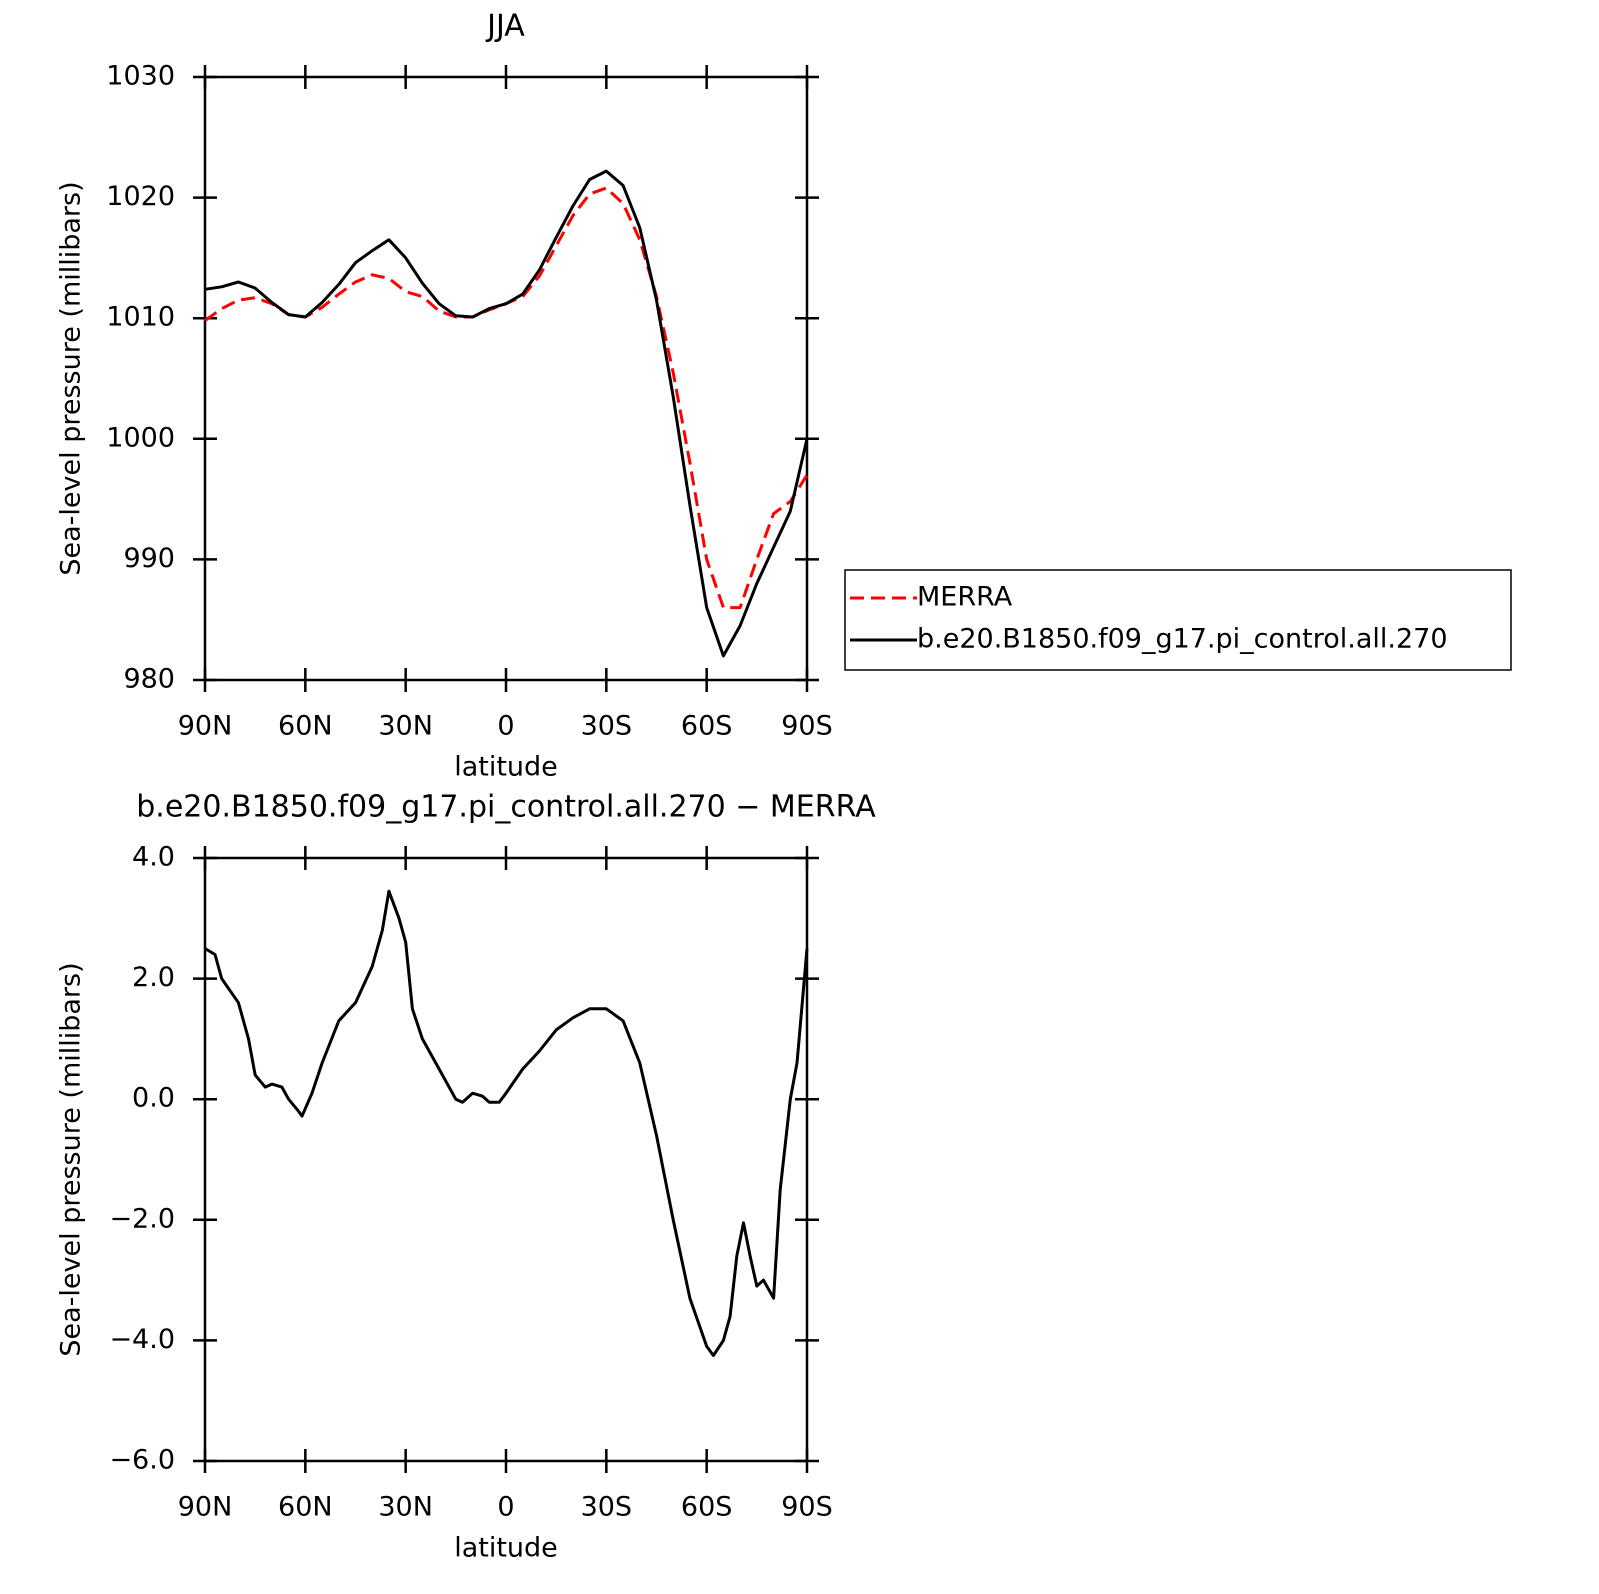 The image size is (1599, 1594). What do you see at coordinates (140, 437) in the screenshot?
I see `y-tick-label: 1000` at bounding box center [140, 437].